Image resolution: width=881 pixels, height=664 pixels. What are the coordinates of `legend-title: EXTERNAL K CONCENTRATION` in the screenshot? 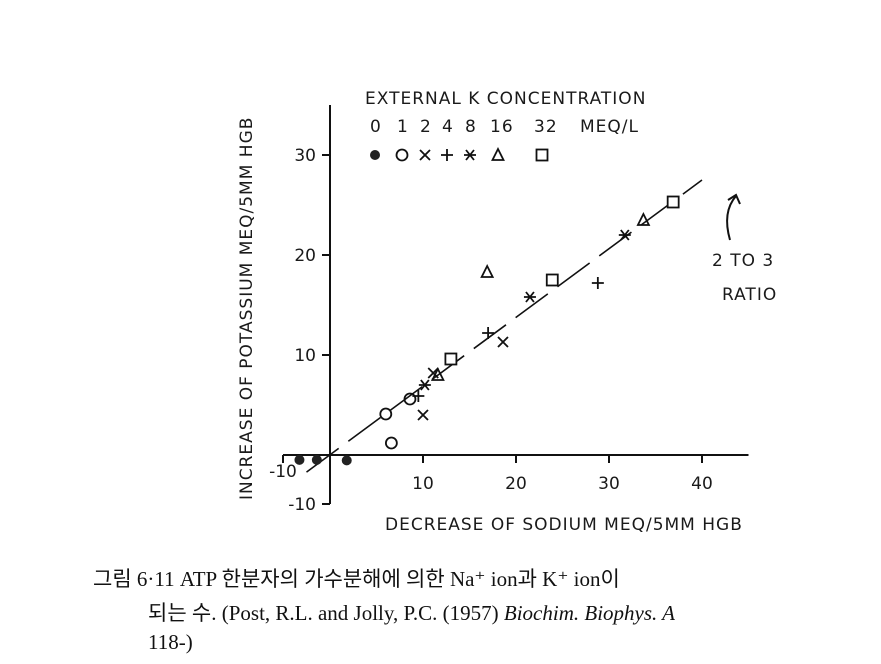 It's located at (505, 99).